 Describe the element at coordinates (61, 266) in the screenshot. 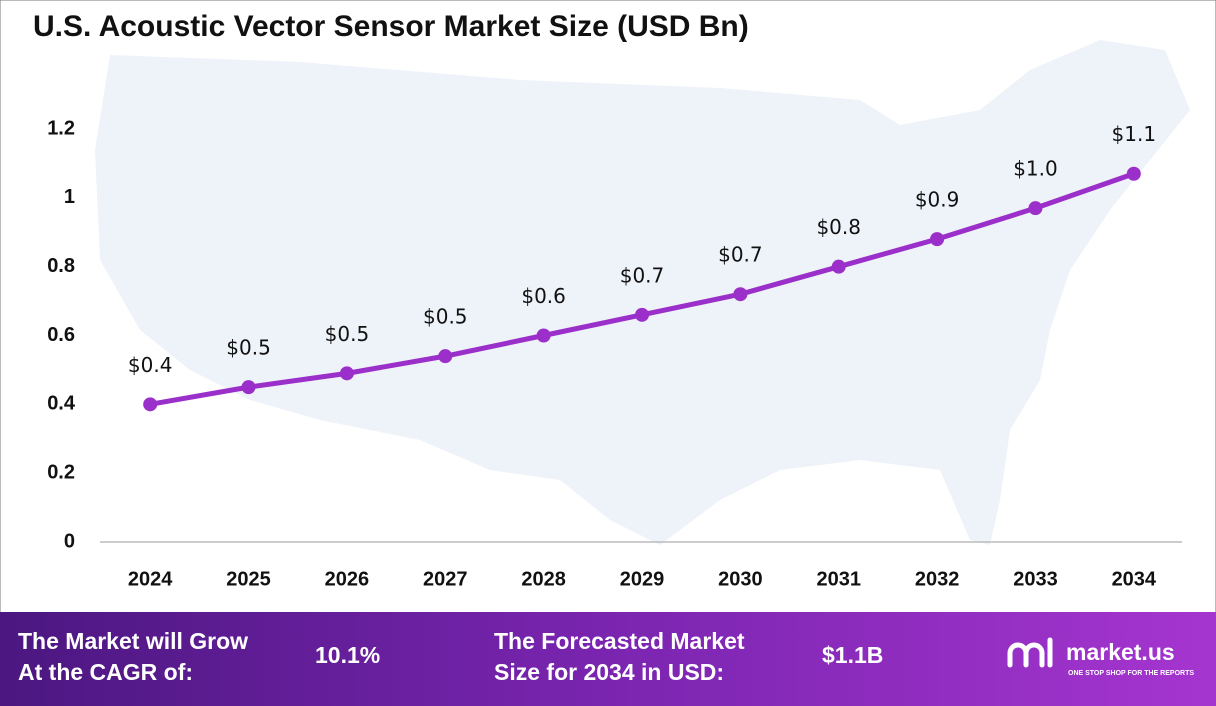

I see `y-tick-label: 0.8` at that location.